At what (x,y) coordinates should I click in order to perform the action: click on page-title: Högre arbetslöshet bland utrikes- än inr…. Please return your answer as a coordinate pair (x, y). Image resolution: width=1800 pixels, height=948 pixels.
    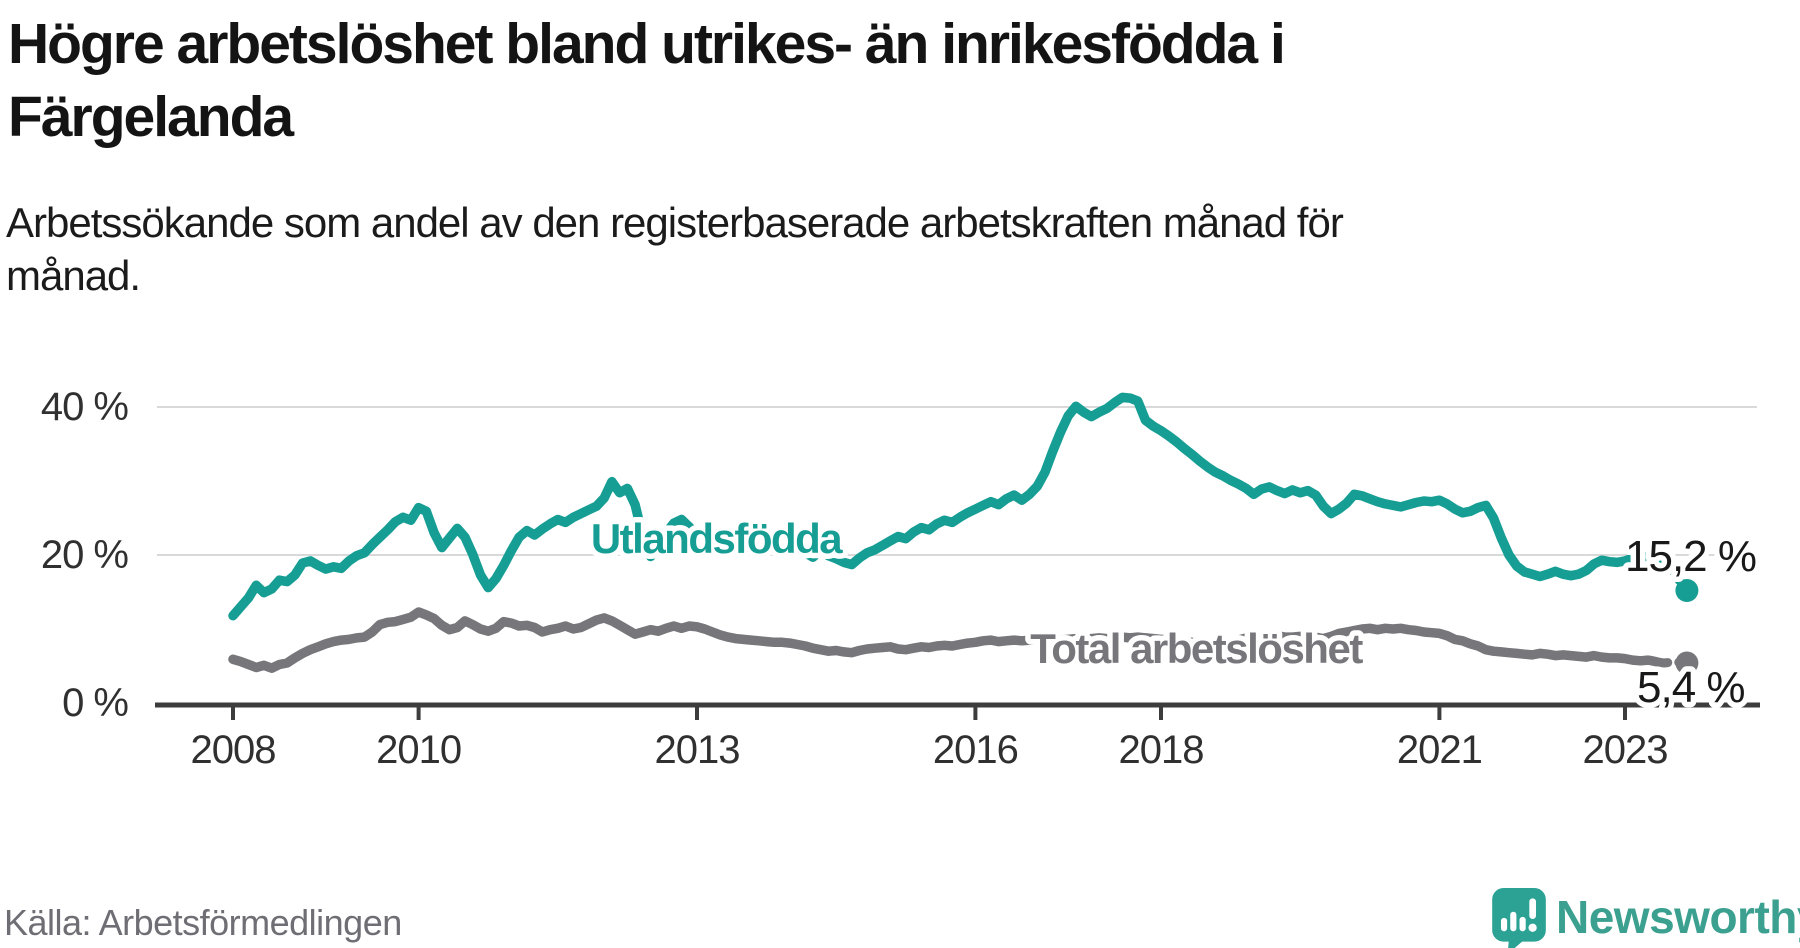
    Looking at the image, I should click on (647, 80).